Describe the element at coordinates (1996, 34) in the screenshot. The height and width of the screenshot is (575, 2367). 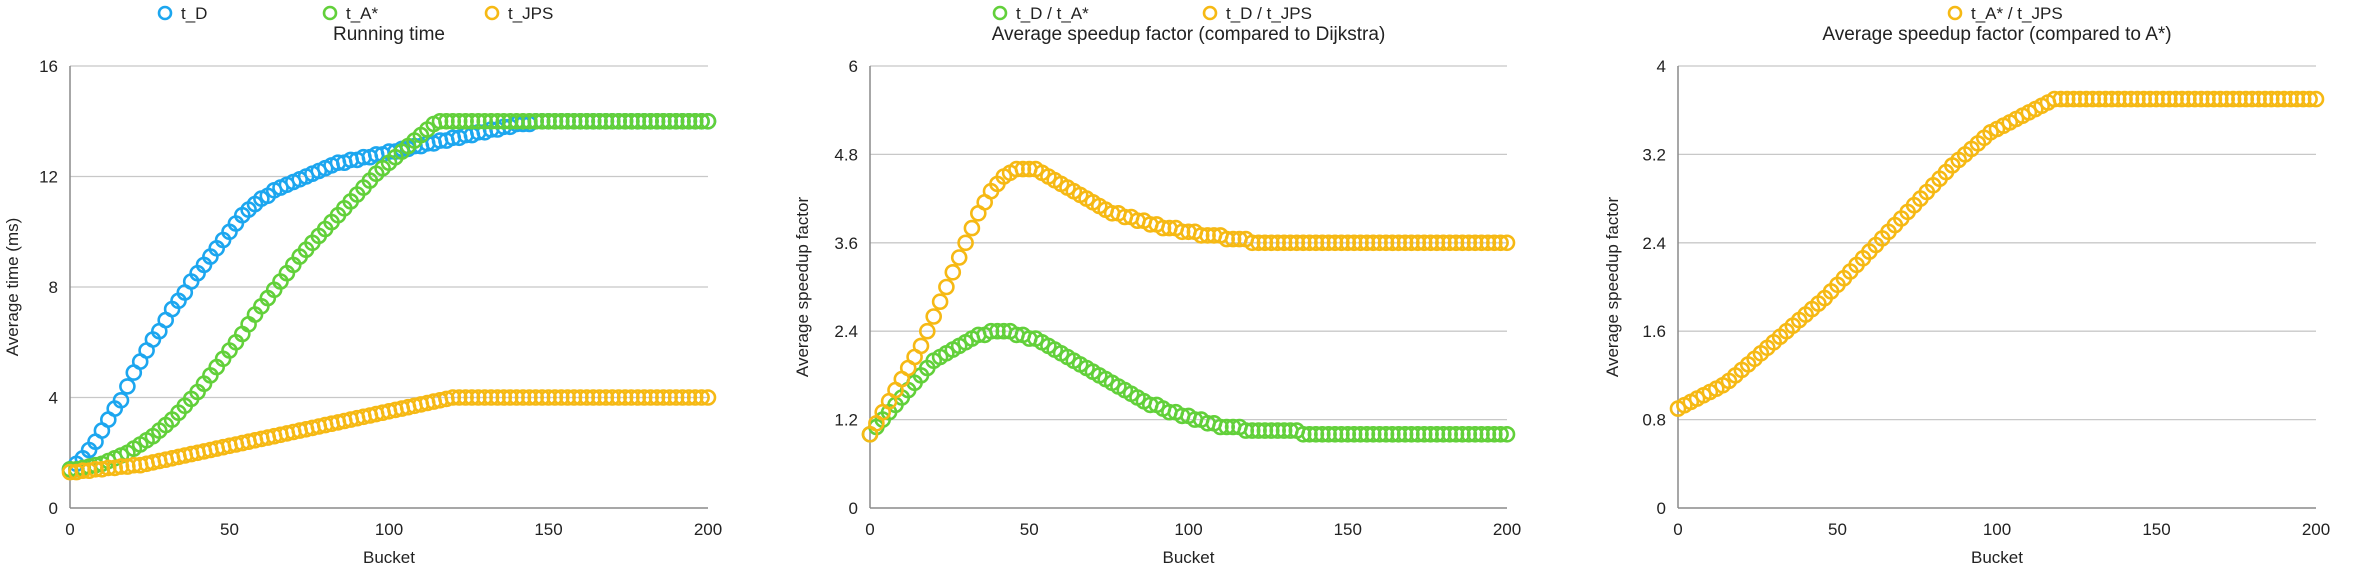
I see `chart-title: Average speedup factor (compared to A*)` at that location.